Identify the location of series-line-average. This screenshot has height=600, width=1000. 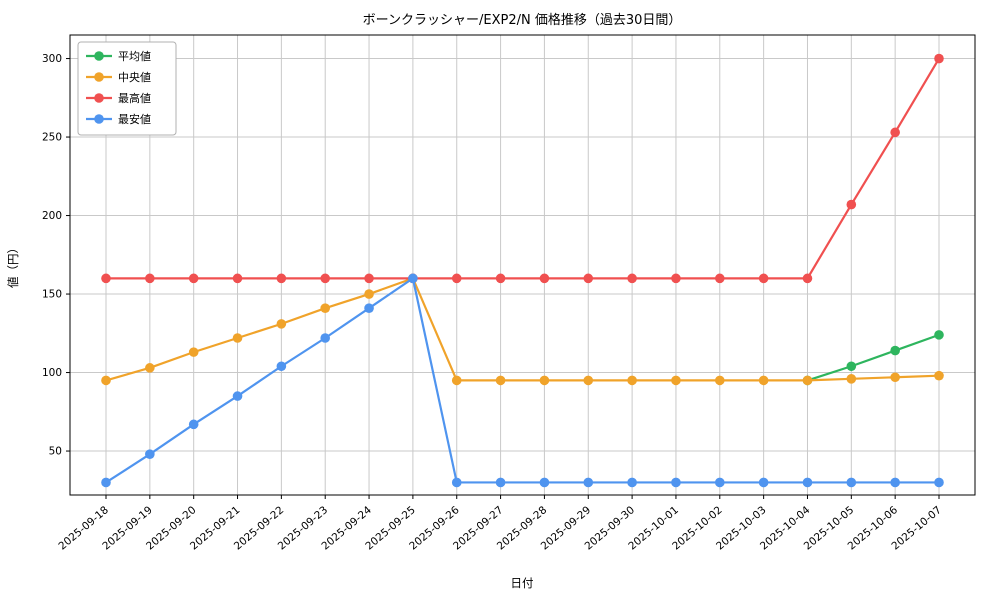
(873, 357).